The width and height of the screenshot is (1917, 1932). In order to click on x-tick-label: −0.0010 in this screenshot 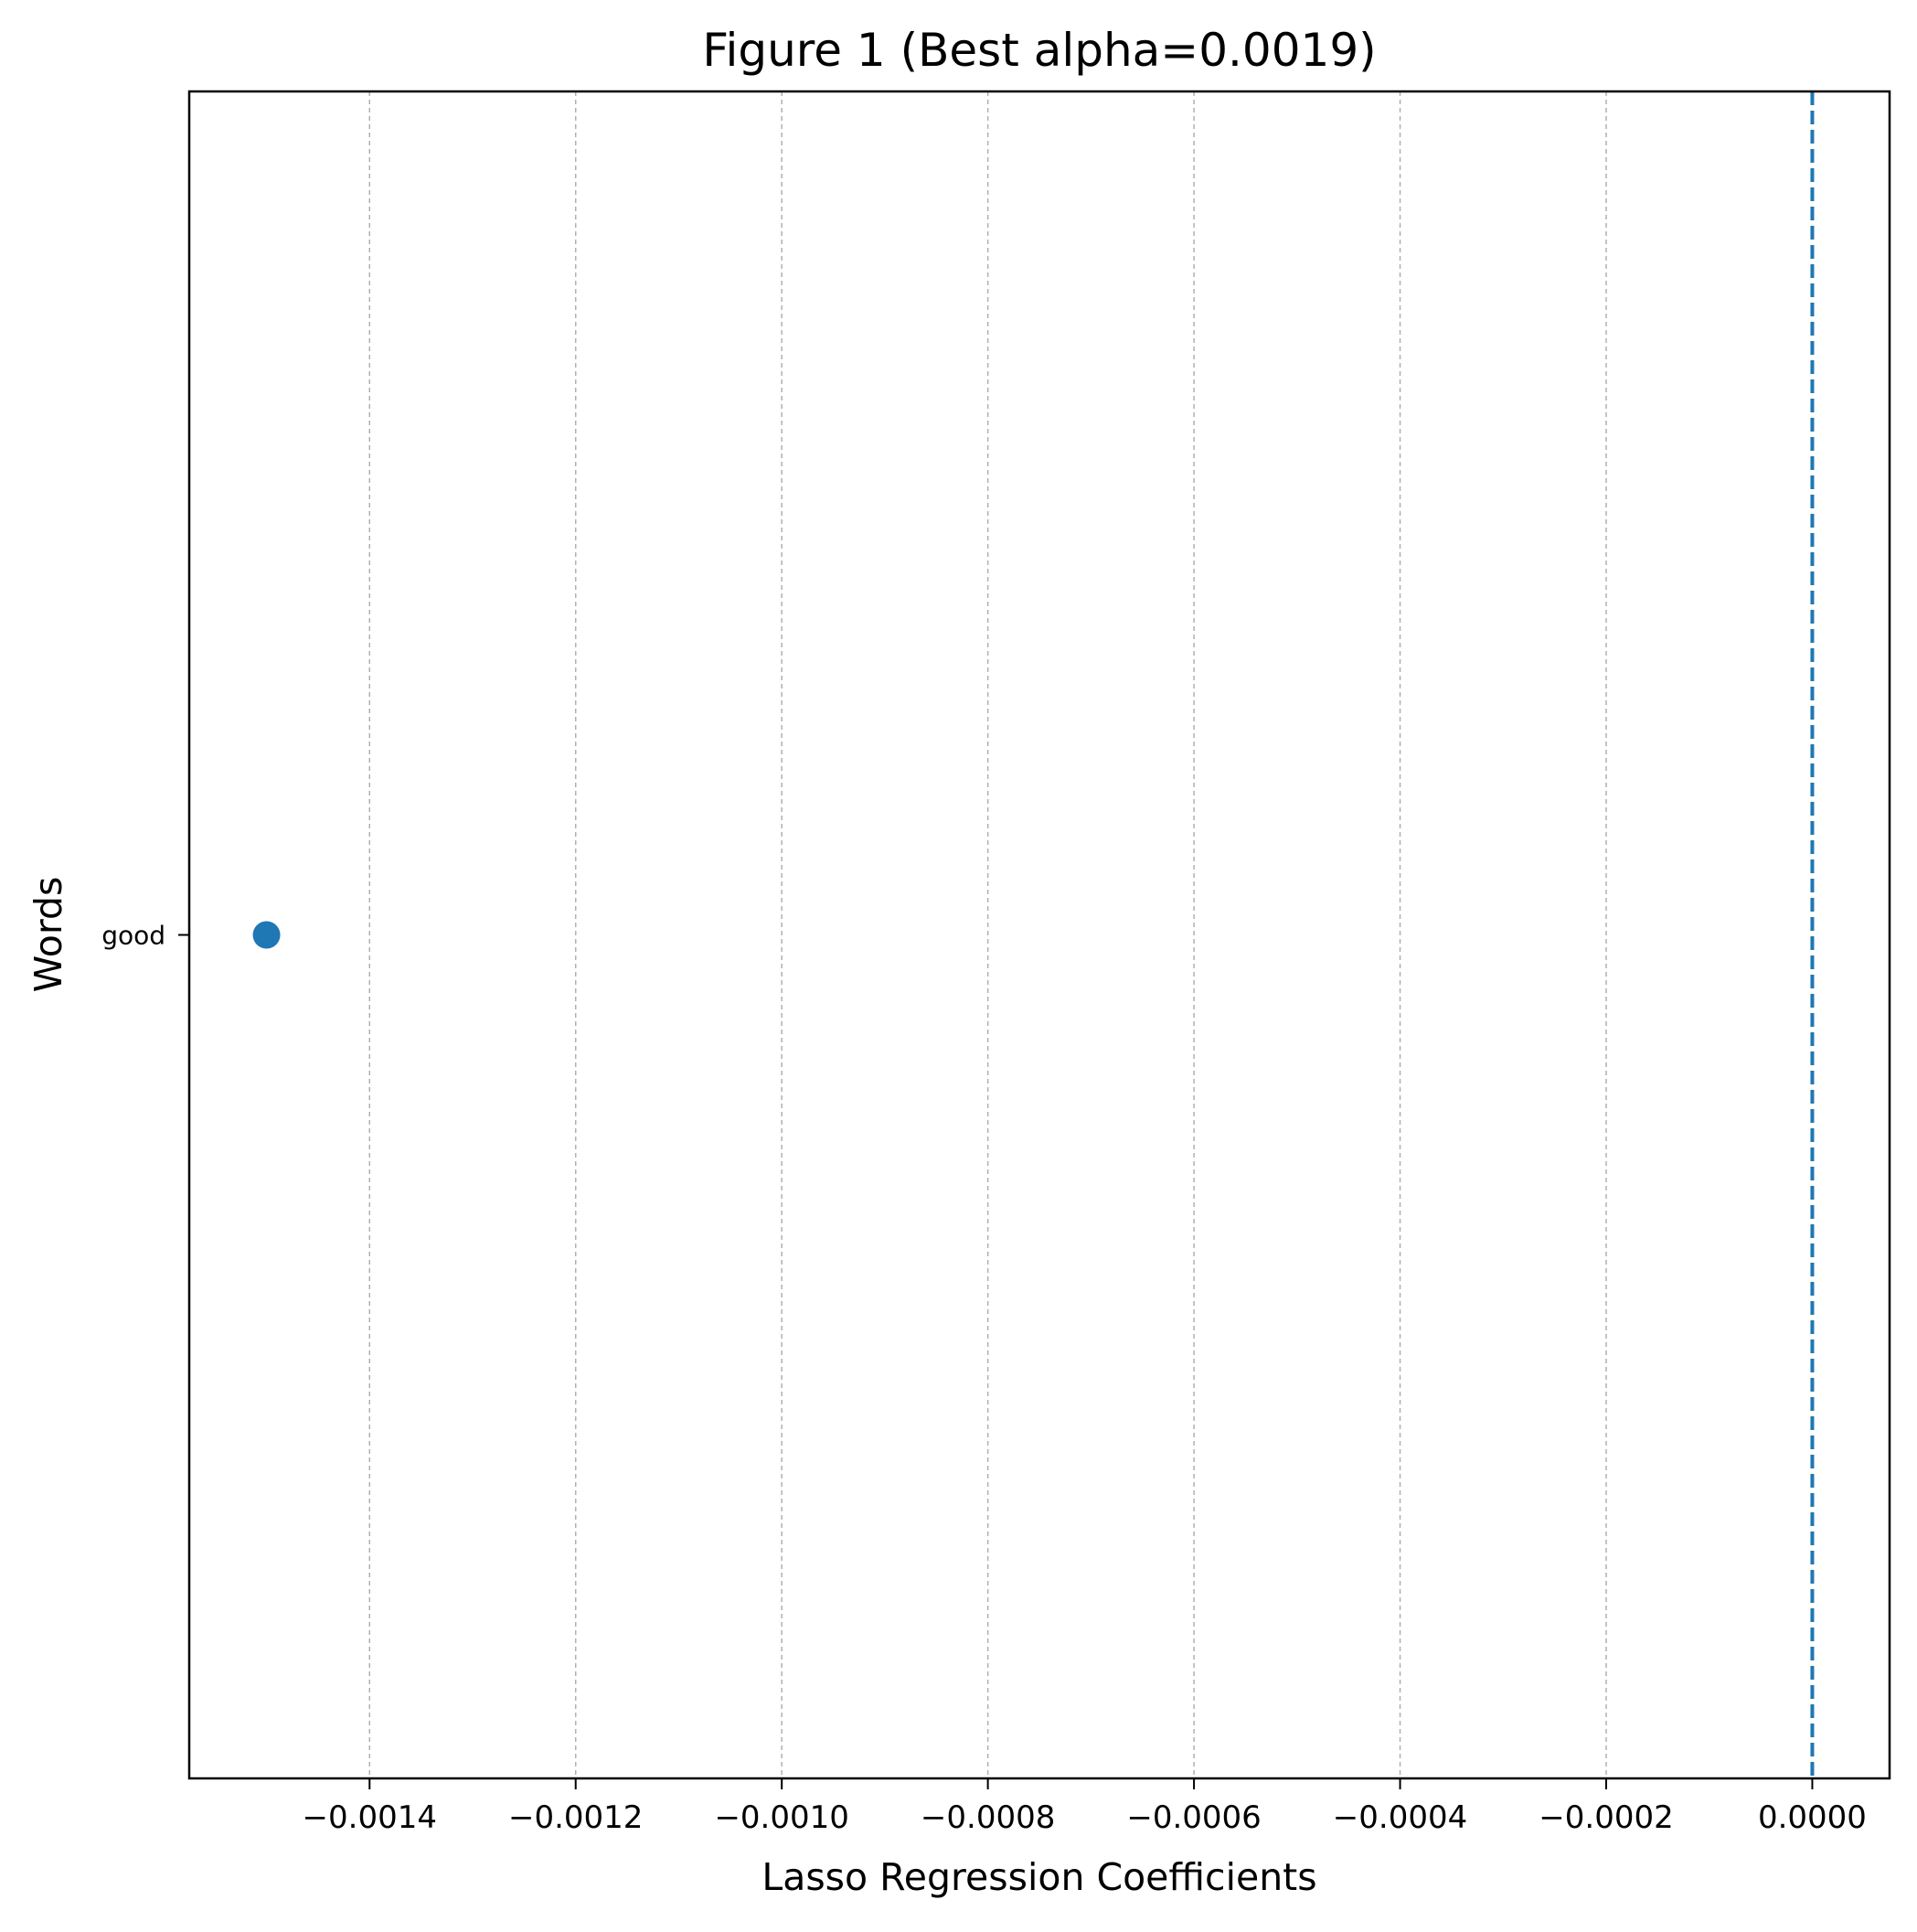, I will do `click(781, 1817)`.